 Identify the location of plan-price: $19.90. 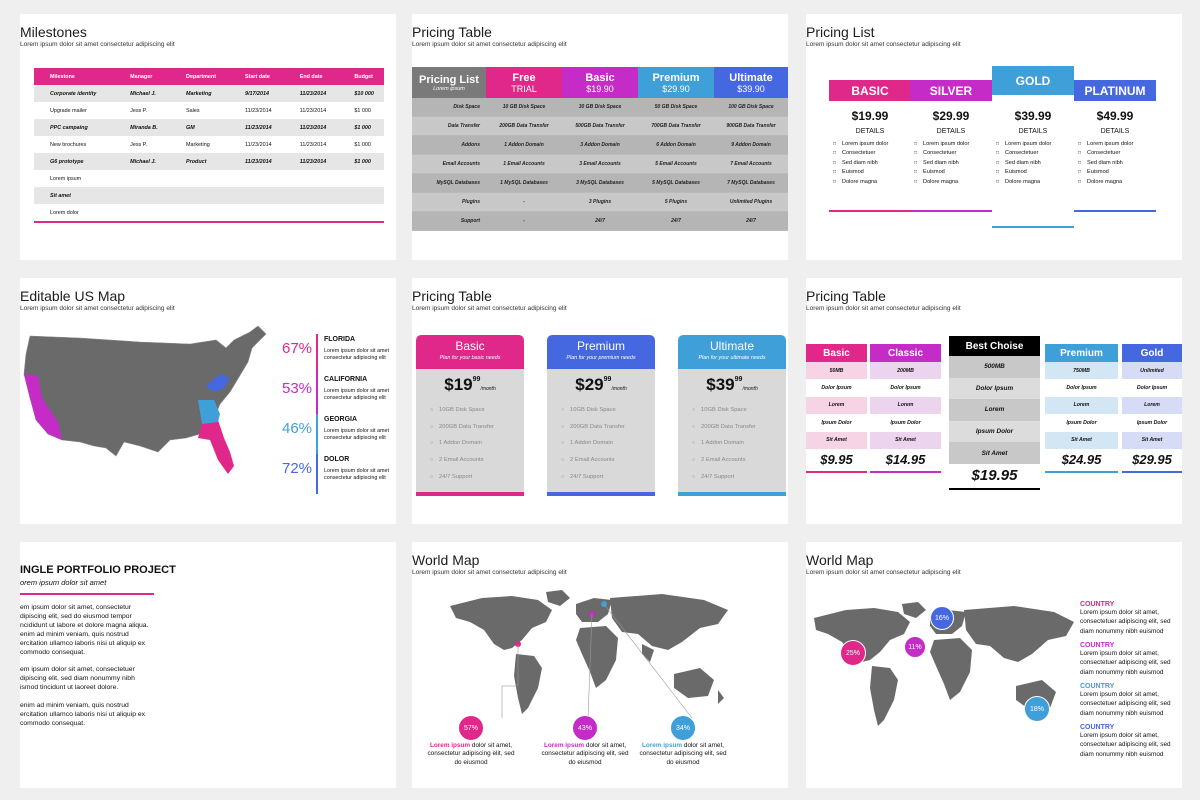
(600, 88).